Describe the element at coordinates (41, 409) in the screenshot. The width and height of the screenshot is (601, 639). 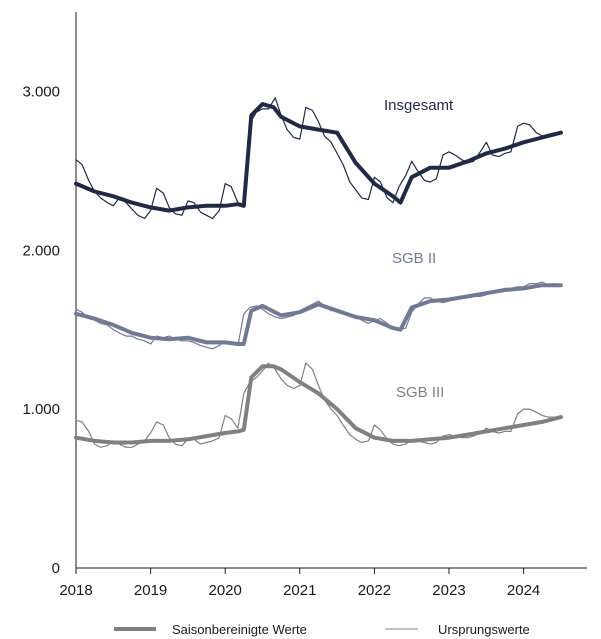
I see `y-tick-label: 1.000` at that location.